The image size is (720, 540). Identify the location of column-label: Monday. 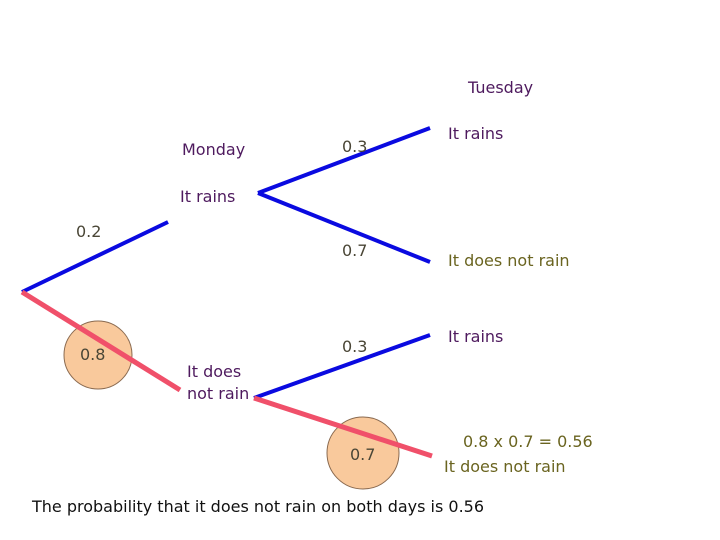
(214, 149).